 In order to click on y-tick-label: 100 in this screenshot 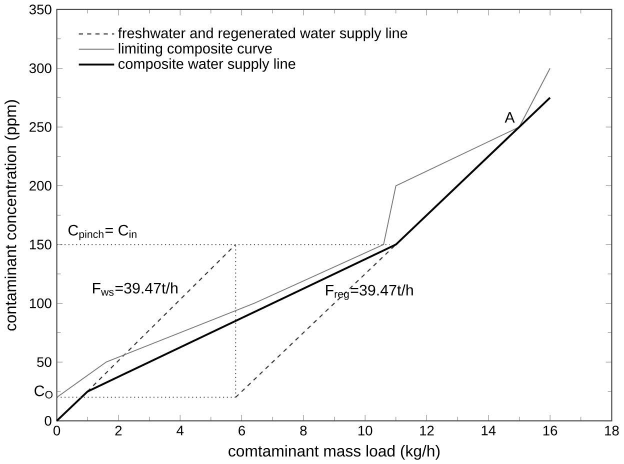, I will do `click(41, 303)`.